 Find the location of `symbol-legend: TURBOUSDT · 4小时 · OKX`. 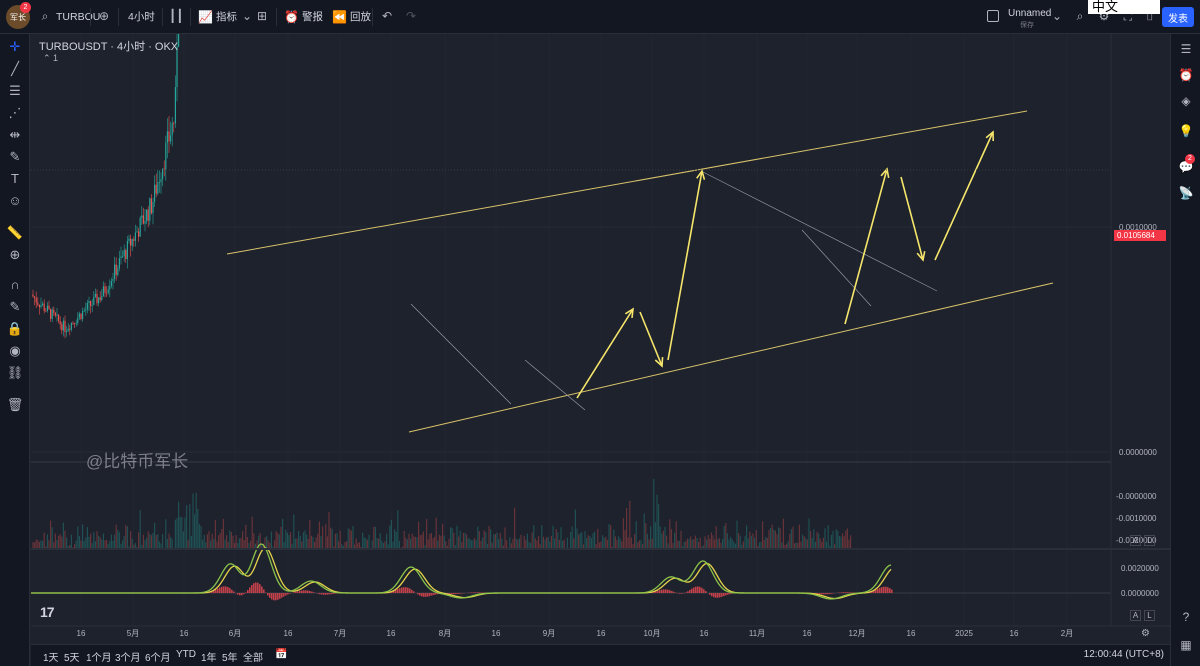

symbol-legend: TURBOUSDT · 4小时 · OKX is located at coordinates (109, 47).